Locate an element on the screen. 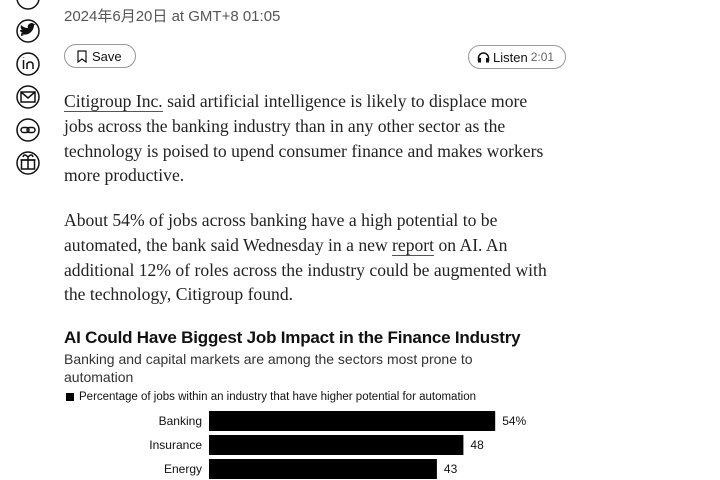 This screenshot has height=480, width=720. link-icon is located at coordinates (28, 130).